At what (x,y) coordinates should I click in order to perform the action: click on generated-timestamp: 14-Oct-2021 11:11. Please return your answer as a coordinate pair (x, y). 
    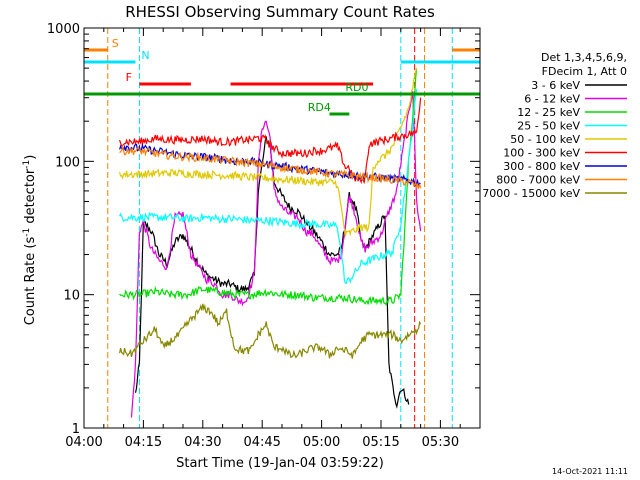
    Looking at the image, I should click on (590, 471).